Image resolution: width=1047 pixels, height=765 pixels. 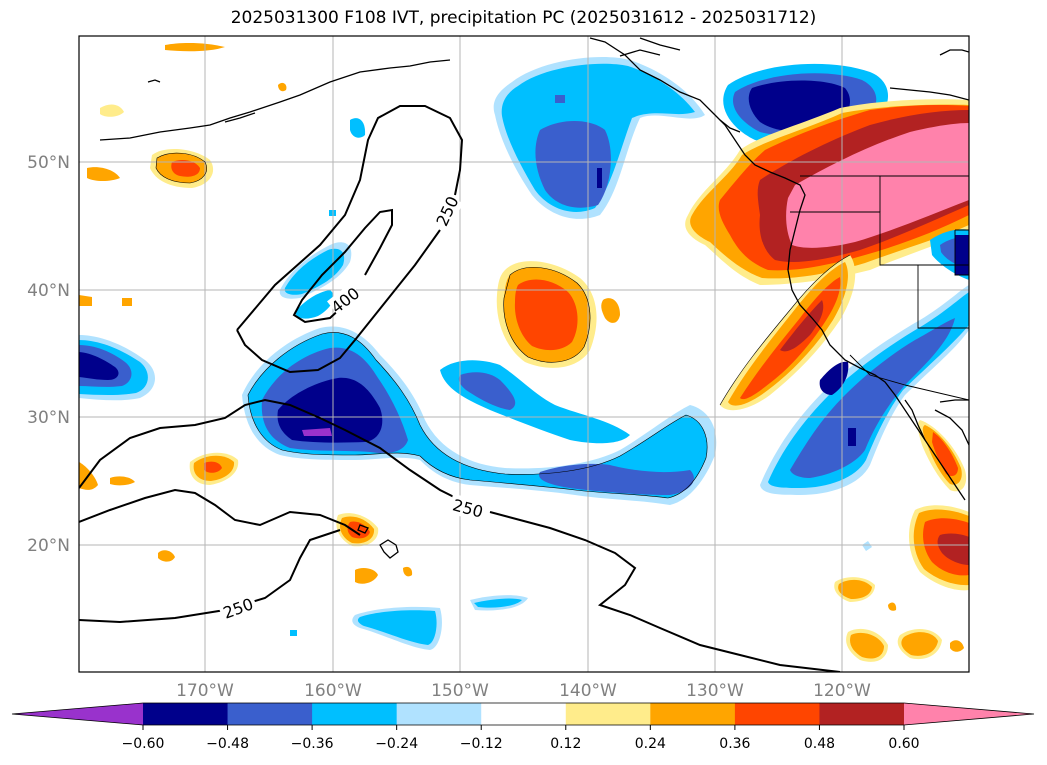 I want to click on lat-label-40n: 40°N, so click(x=48, y=291).